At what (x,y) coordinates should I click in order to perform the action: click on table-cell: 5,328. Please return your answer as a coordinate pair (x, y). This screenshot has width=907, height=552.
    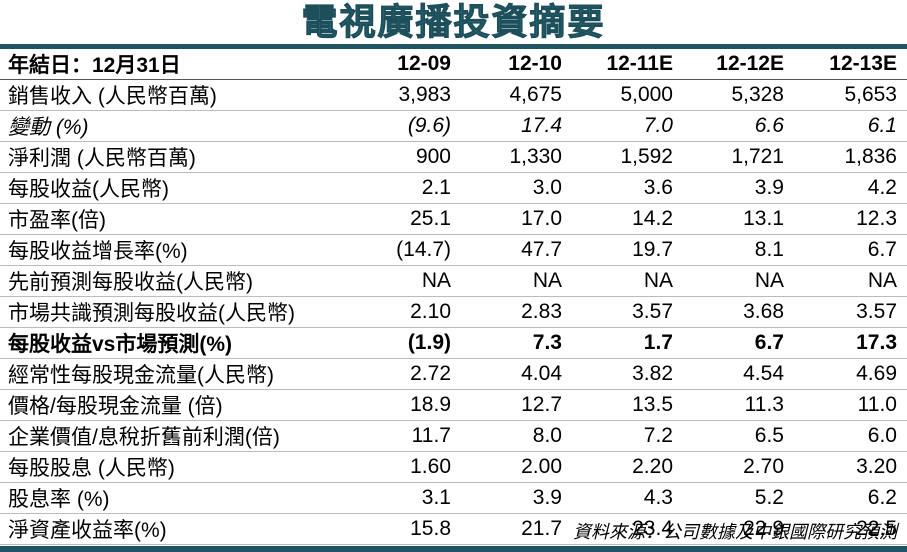
    Looking at the image, I should click on (738, 95).